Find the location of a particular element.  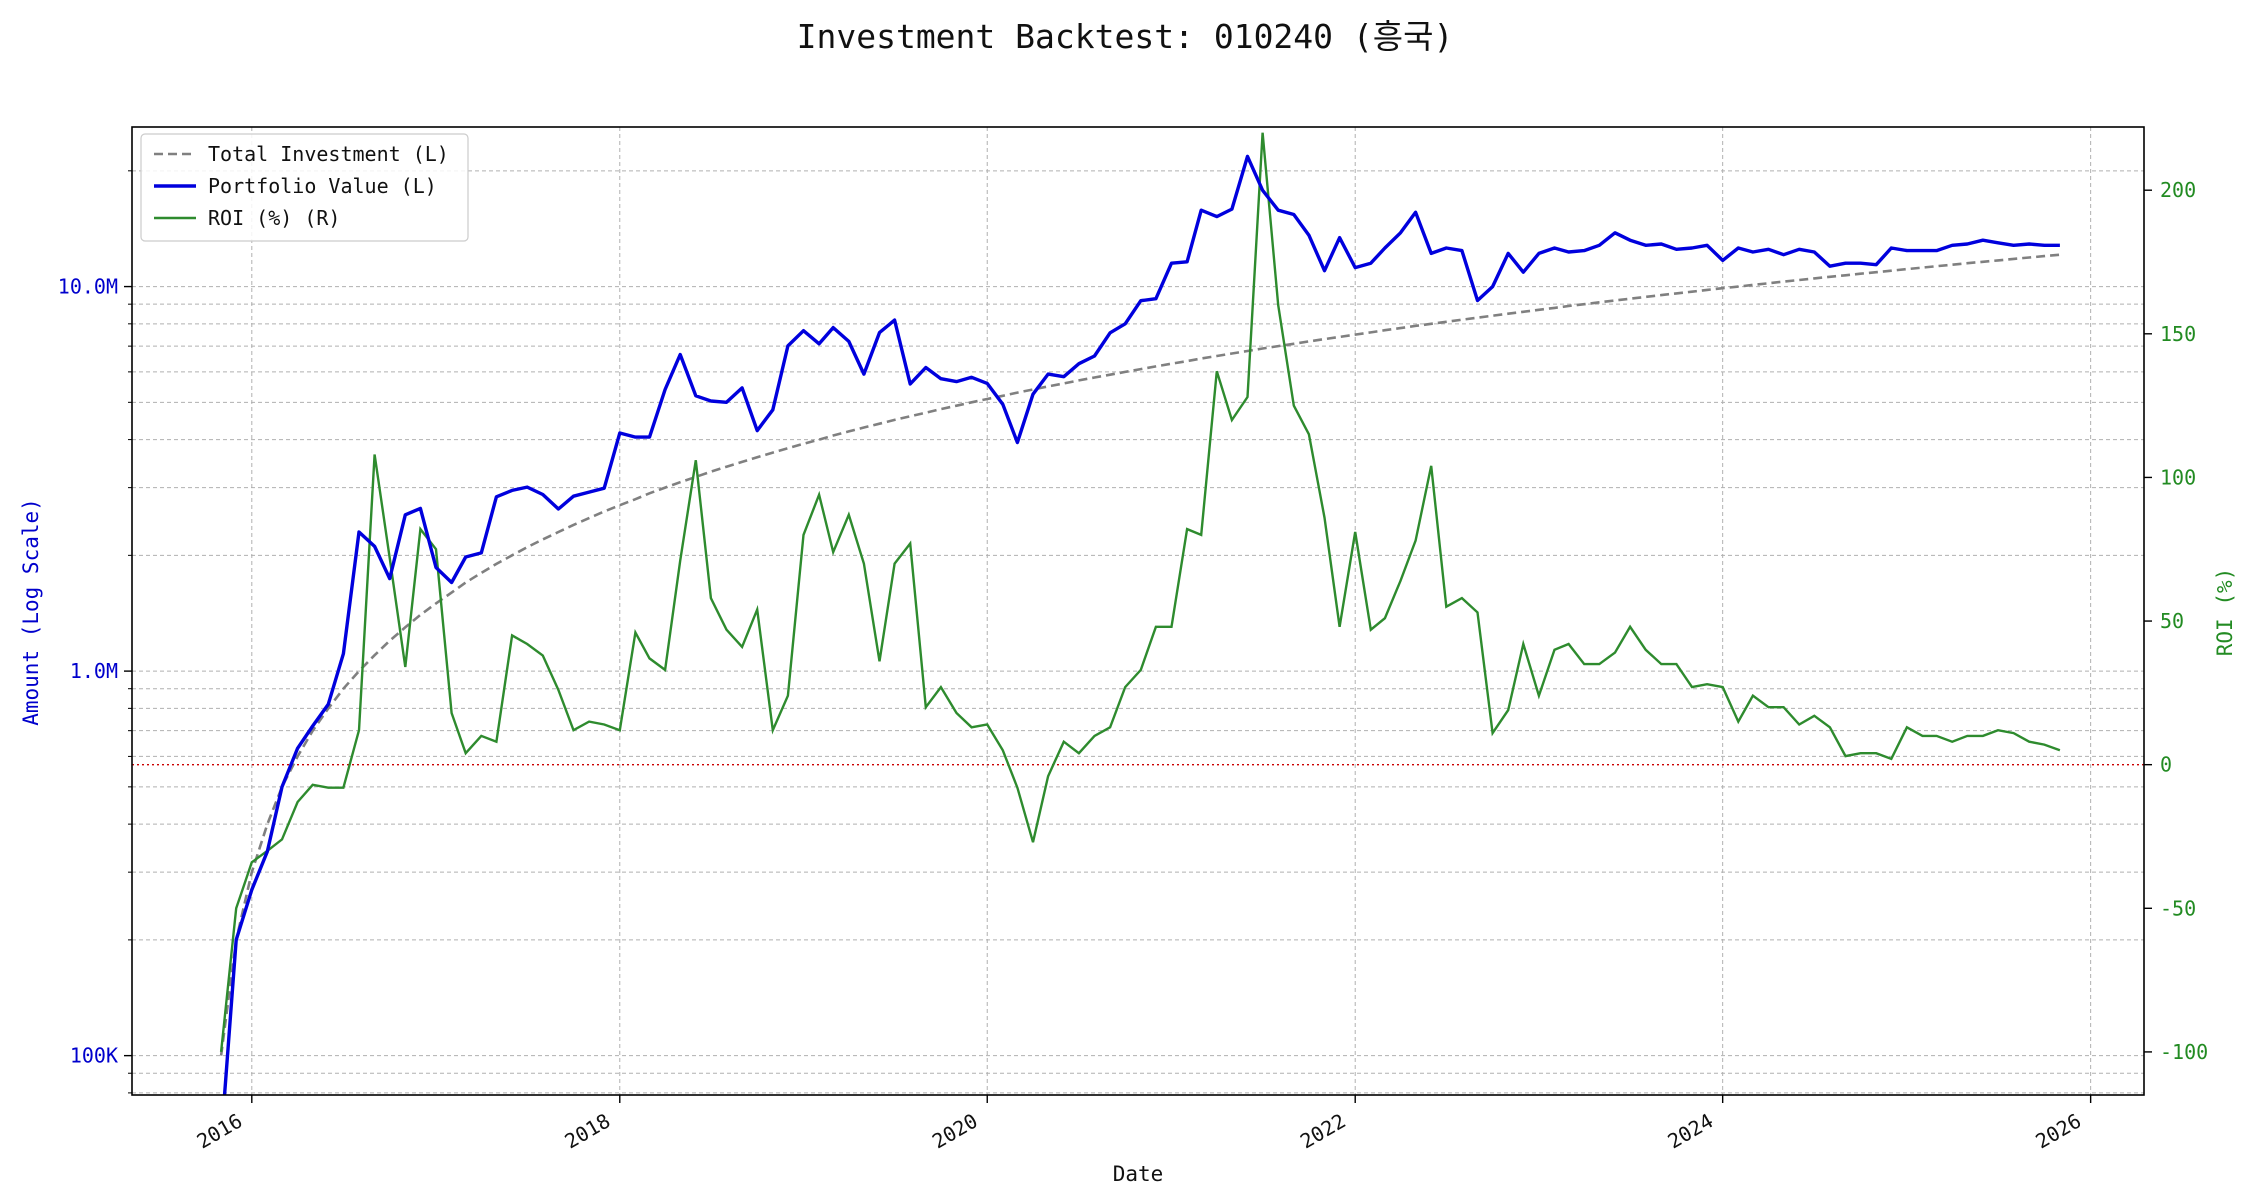

right-tick-label-150: 150 is located at coordinates (2178, 334).